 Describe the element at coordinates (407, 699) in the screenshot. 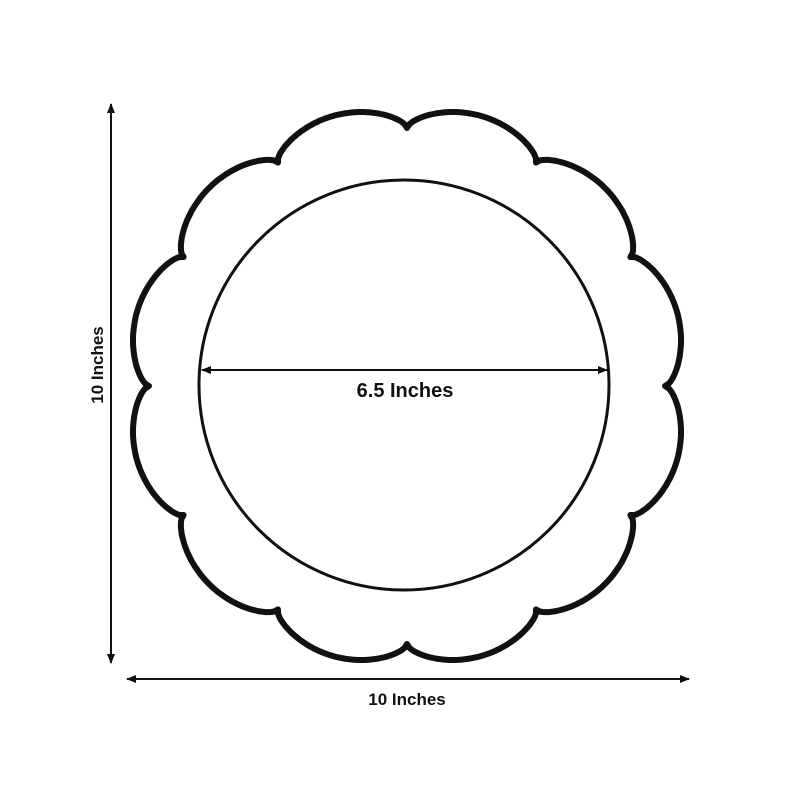

I see `width-label: 10 Inches` at that location.